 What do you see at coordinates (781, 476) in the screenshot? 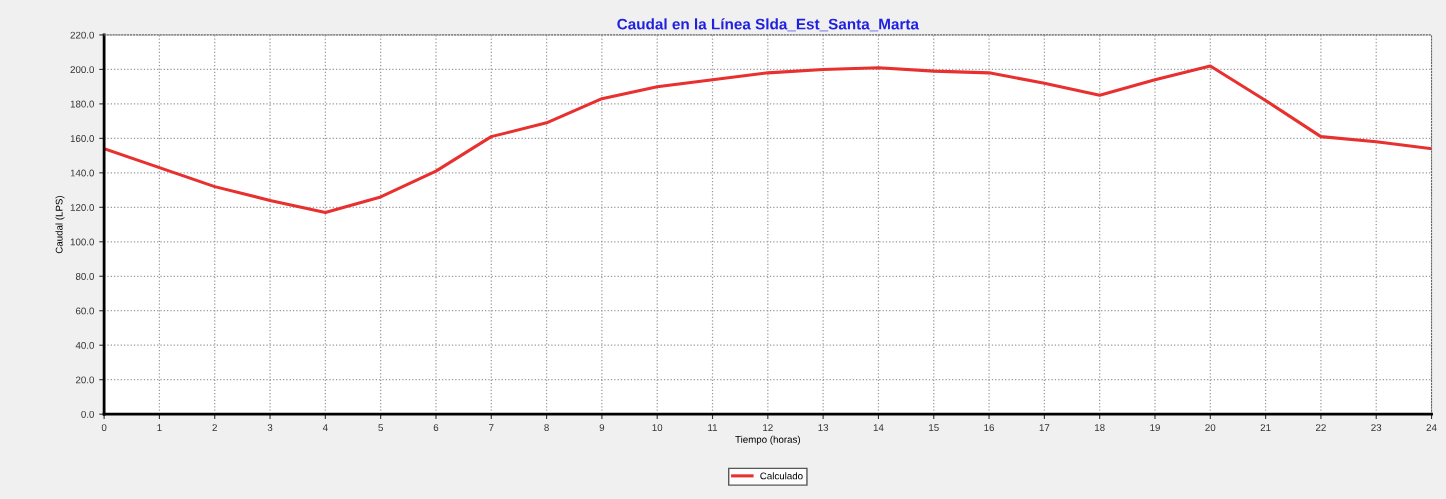
I see `legend-label: Calculado` at bounding box center [781, 476].